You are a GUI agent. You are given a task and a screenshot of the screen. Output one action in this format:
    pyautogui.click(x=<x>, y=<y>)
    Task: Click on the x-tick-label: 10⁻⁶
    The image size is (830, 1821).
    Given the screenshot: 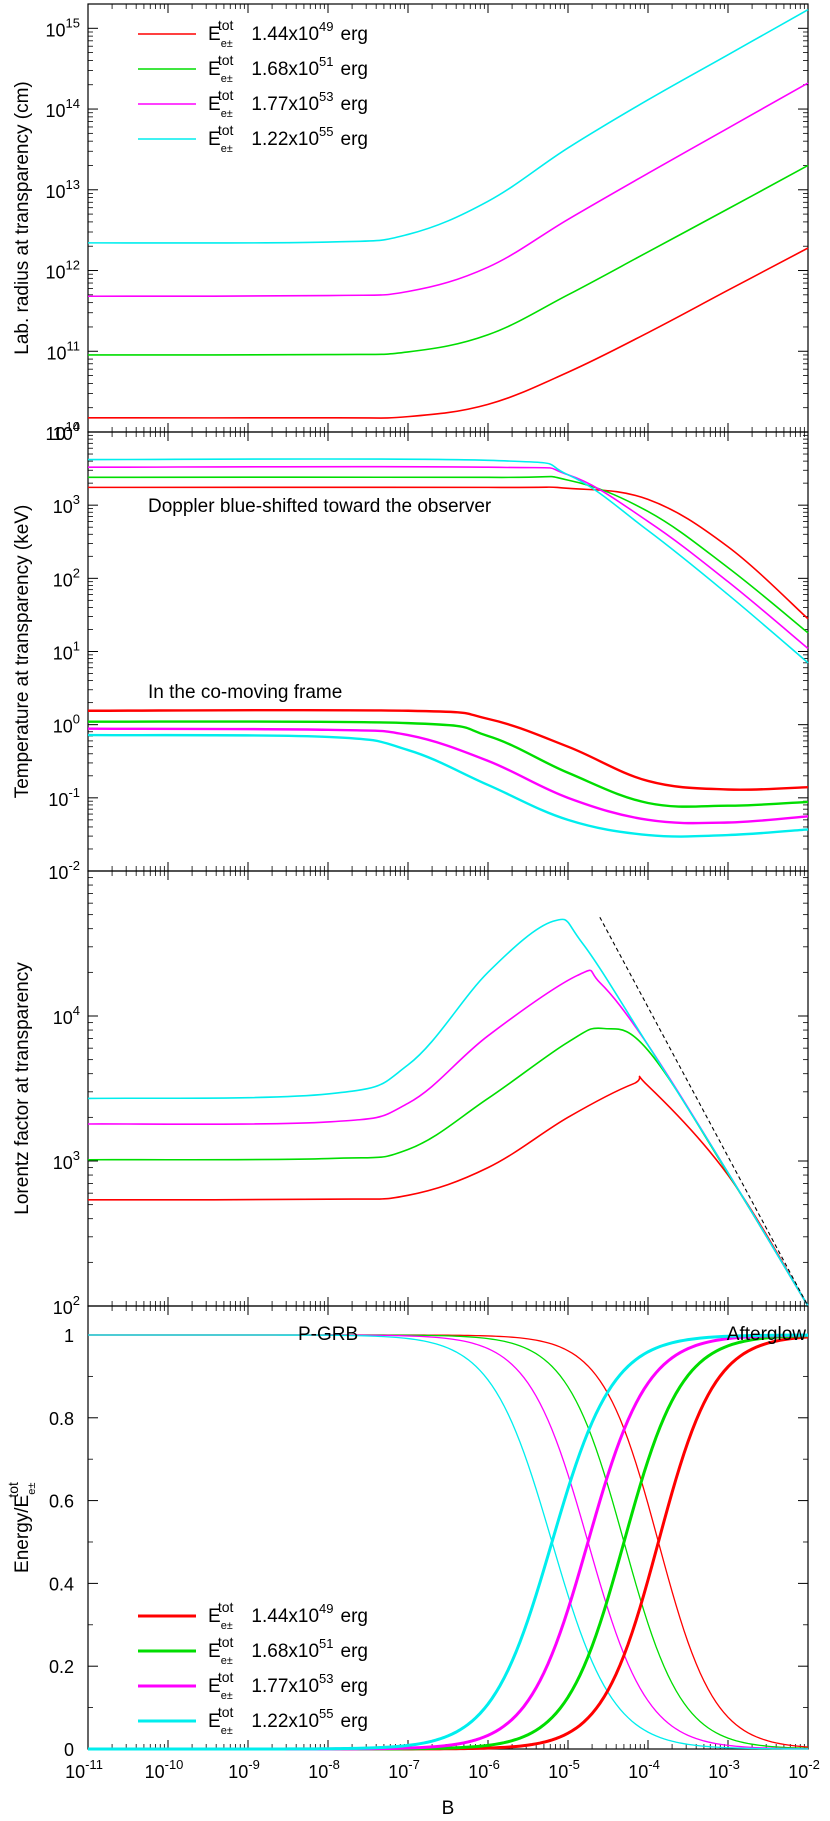 What is the action you would take?
    pyautogui.click(x=484, y=1769)
    